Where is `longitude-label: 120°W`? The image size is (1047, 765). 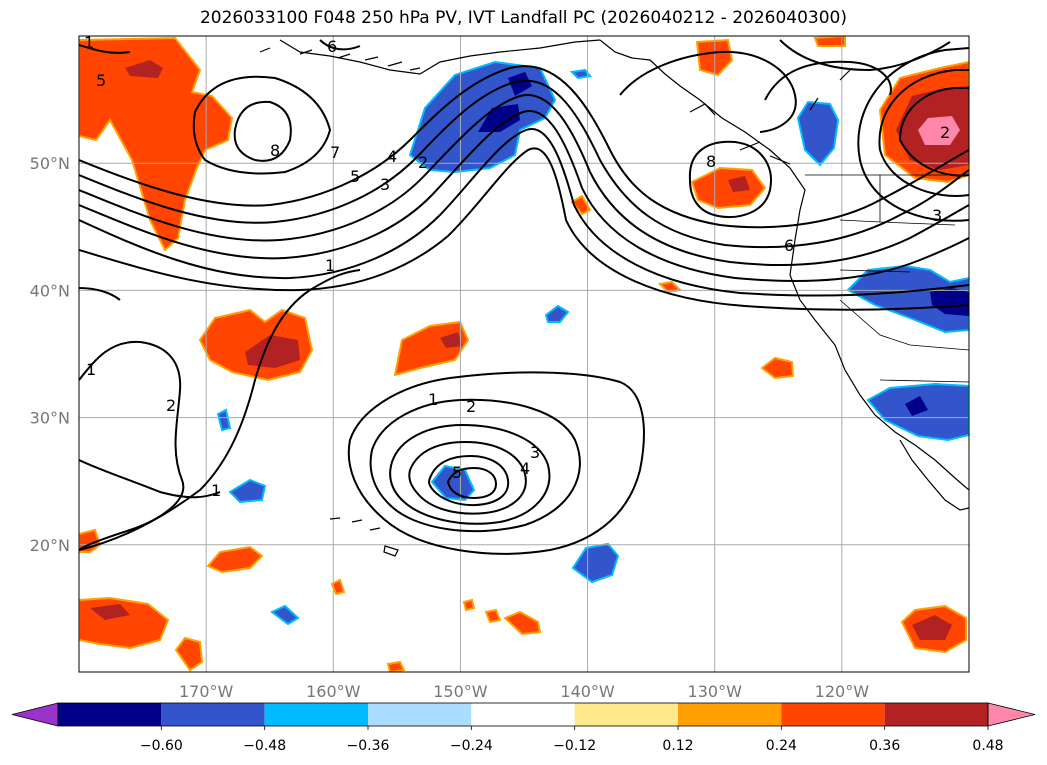
longitude-label: 120°W is located at coordinates (842, 691).